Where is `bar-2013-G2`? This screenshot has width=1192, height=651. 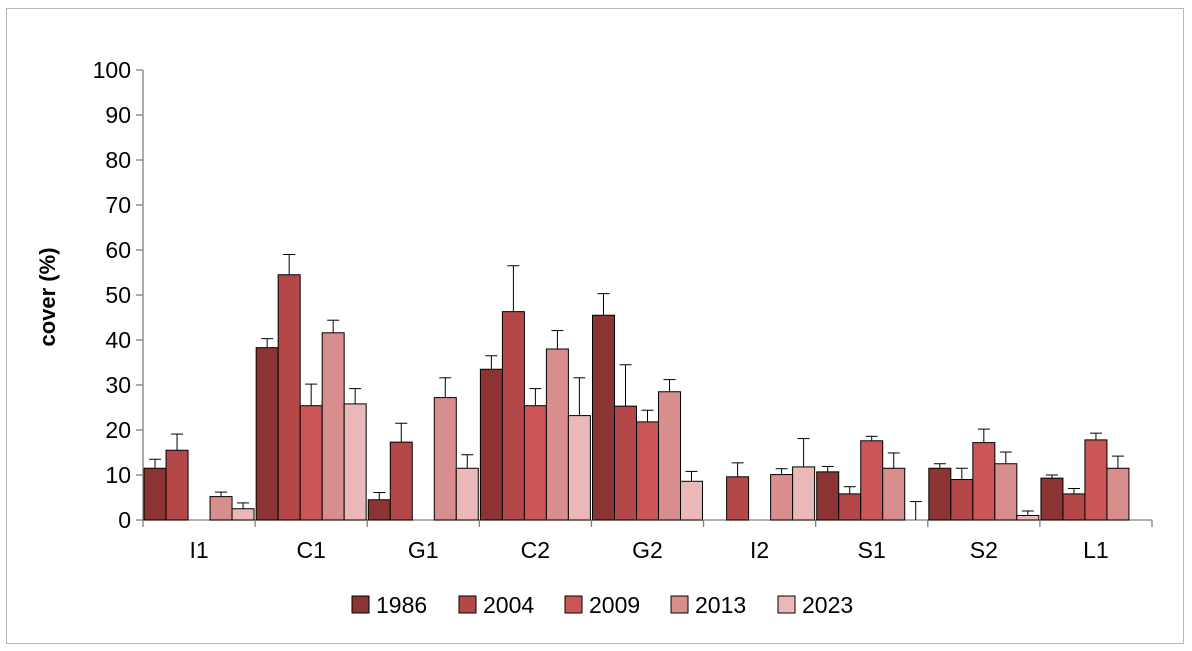 bar-2013-G2 is located at coordinates (669, 456).